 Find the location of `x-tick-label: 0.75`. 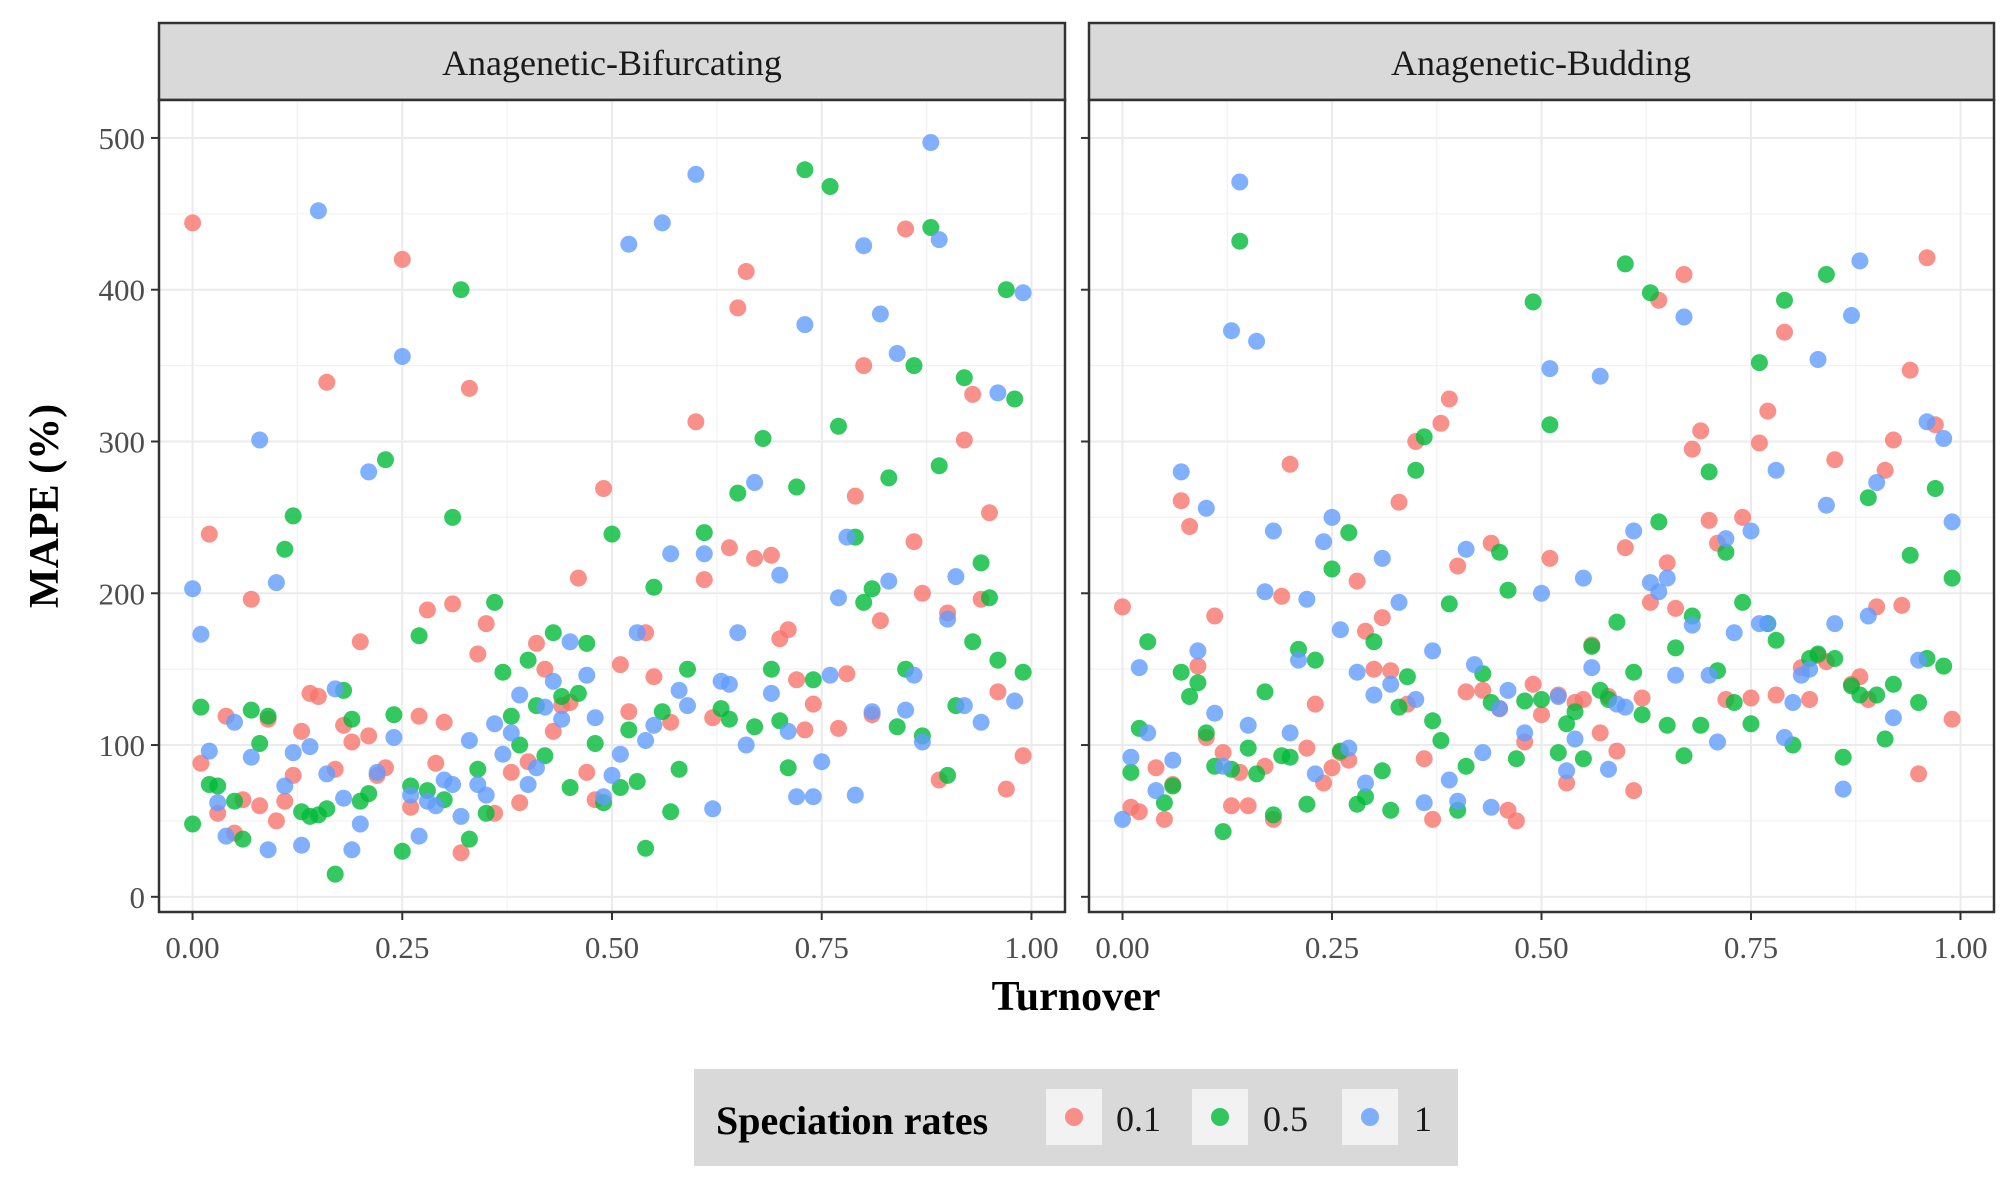

x-tick-label: 0.75 is located at coordinates (822, 947).